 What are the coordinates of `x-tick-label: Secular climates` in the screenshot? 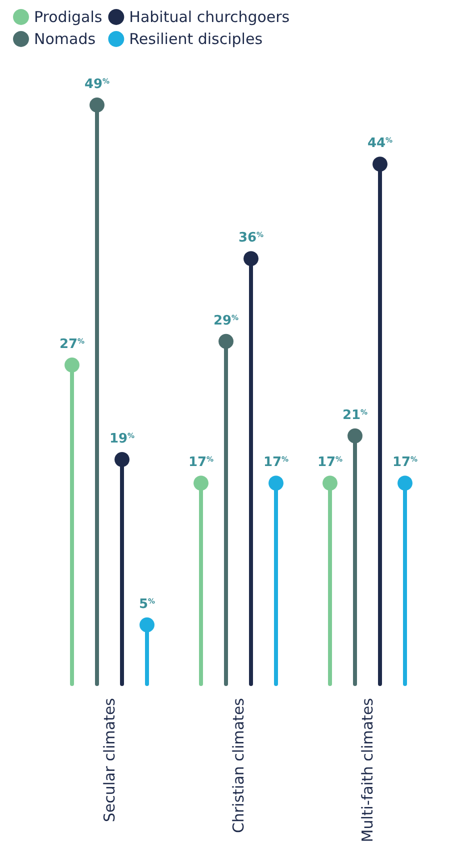 It's located at (109, 760).